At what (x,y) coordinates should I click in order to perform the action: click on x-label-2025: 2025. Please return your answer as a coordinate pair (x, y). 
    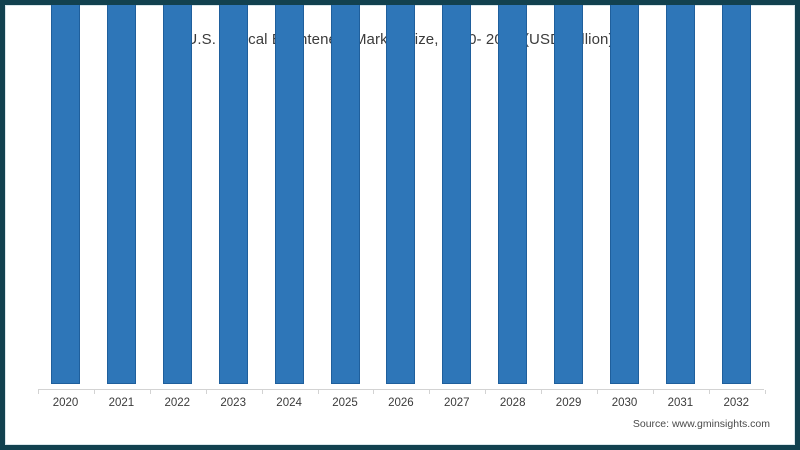
    Looking at the image, I should click on (345, 403).